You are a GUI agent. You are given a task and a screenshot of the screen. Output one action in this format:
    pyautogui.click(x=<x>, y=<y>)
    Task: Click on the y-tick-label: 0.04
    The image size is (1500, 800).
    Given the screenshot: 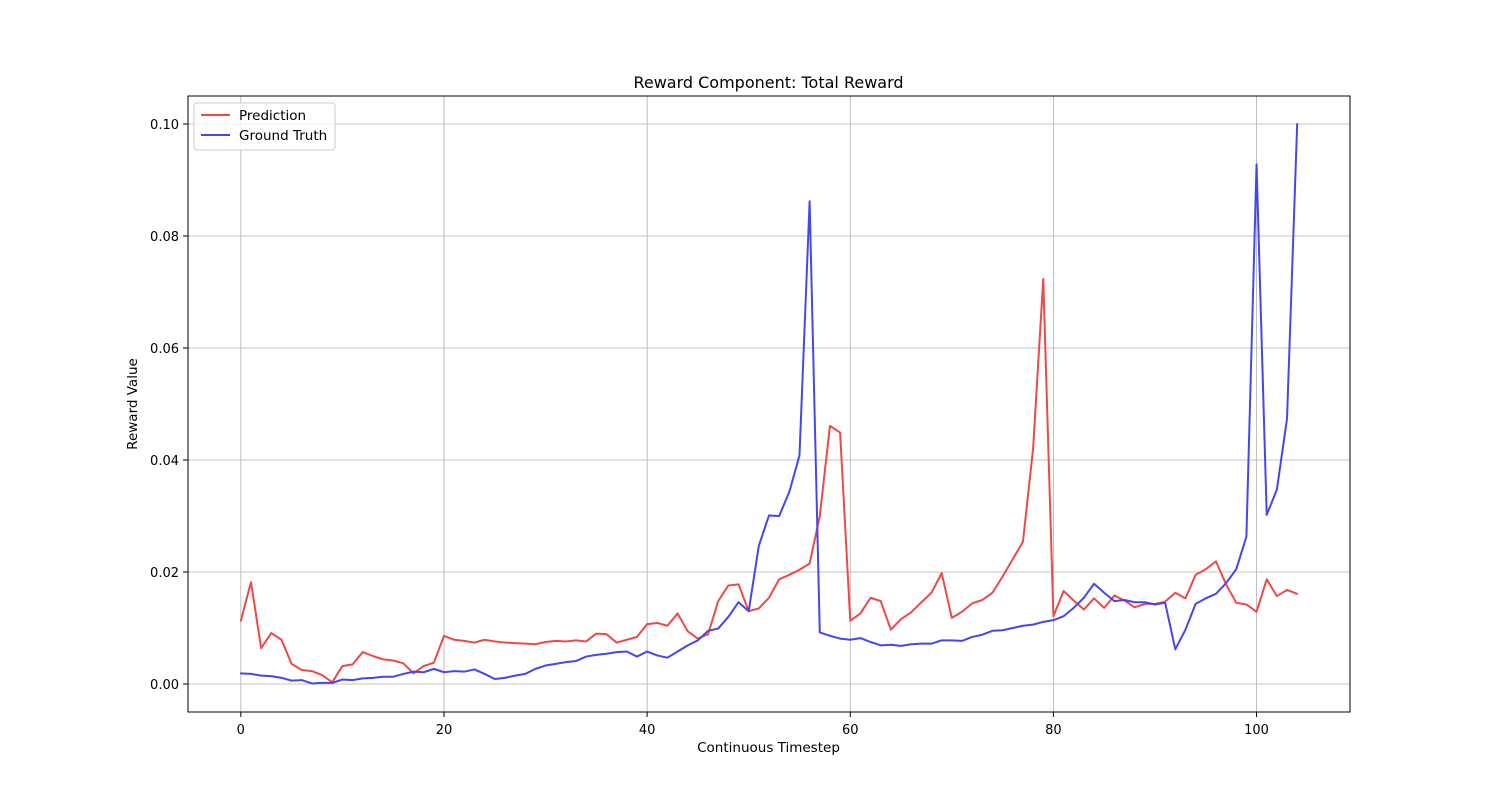 What is the action you would take?
    pyautogui.click(x=164, y=461)
    